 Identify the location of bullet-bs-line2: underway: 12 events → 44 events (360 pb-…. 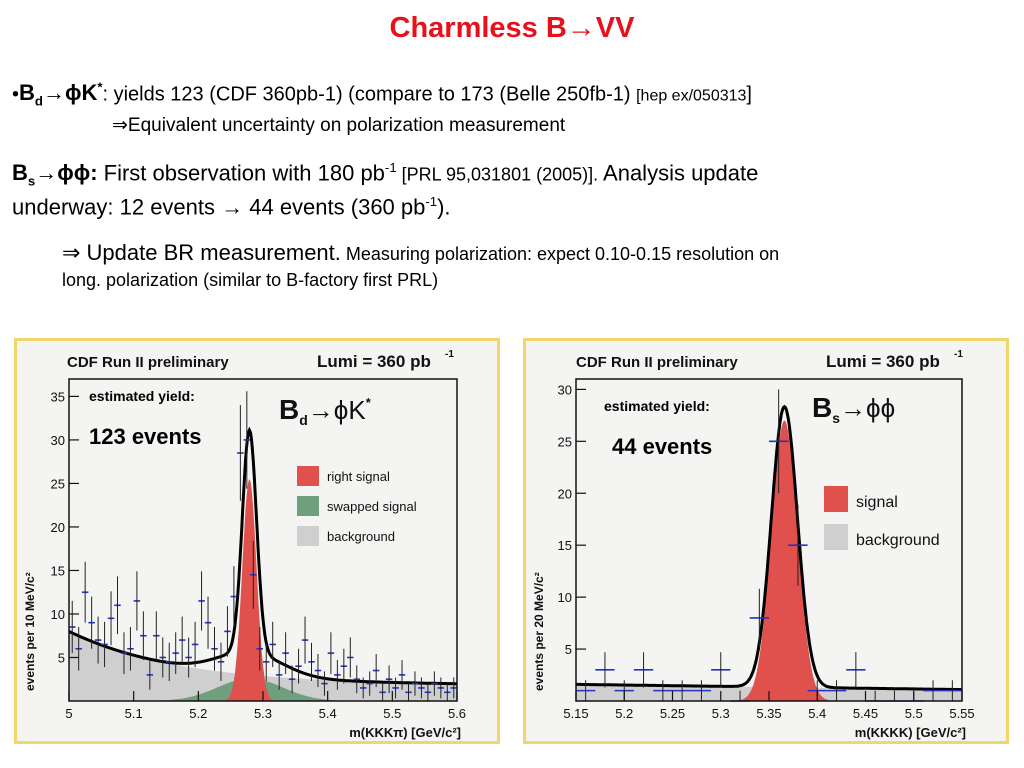
(231, 207).